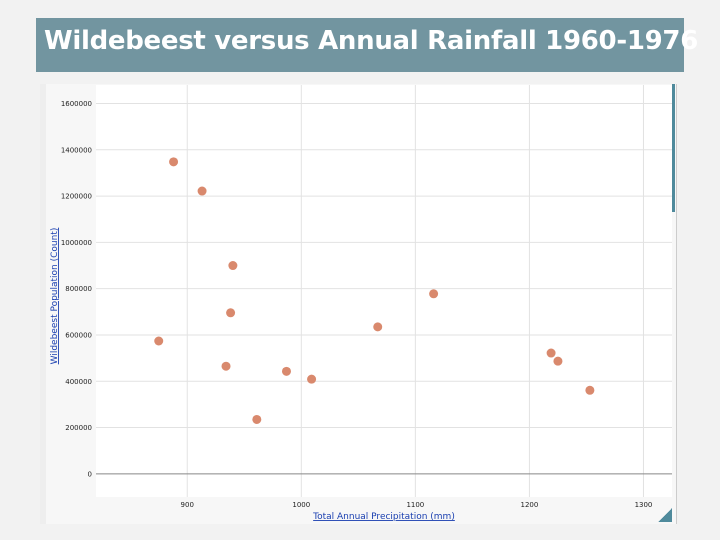 This screenshot has height=540, width=720. What do you see at coordinates (415, 505) in the screenshot?
I see `x-tick-label: 1100` at bounding box center [415, 505].